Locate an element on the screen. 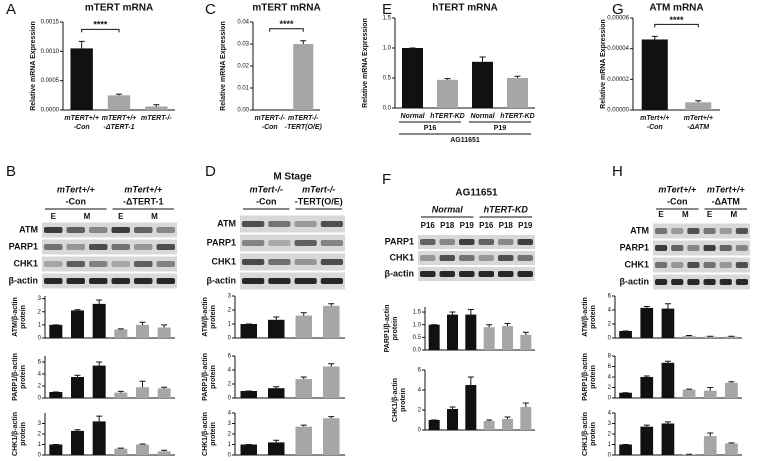 Image resolution: width=757 pixels, height=461 pixels. y-axis-label: CHK1/β-actin is located at coordinates (205, 434).